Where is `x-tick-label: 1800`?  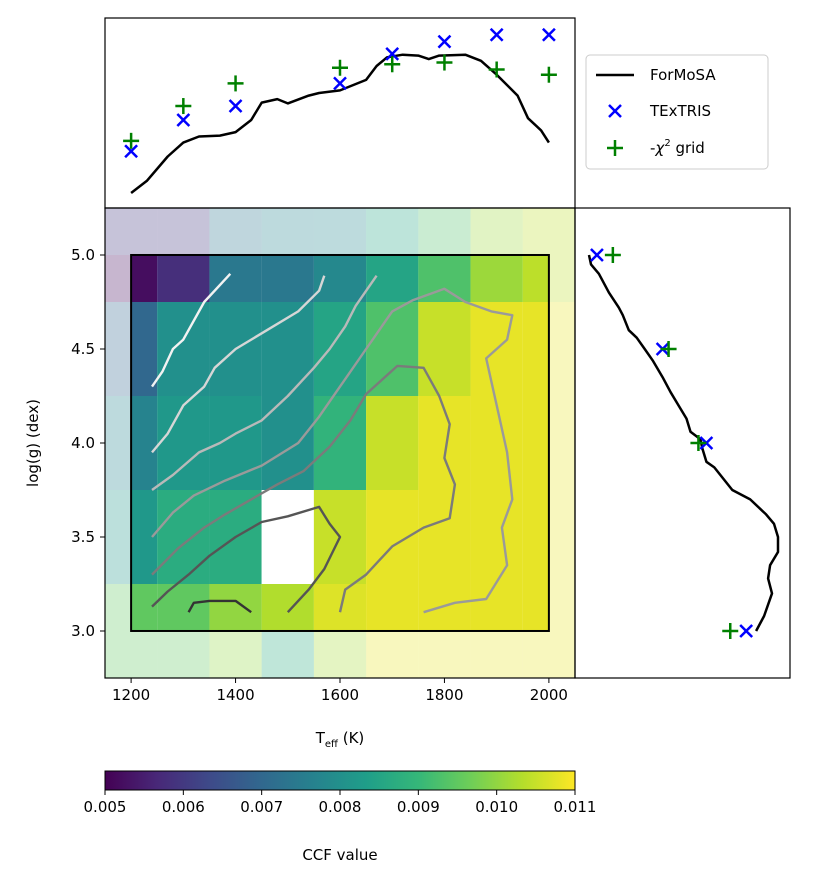 x-tick-label: 1800 is located at coordinates (444, 695).